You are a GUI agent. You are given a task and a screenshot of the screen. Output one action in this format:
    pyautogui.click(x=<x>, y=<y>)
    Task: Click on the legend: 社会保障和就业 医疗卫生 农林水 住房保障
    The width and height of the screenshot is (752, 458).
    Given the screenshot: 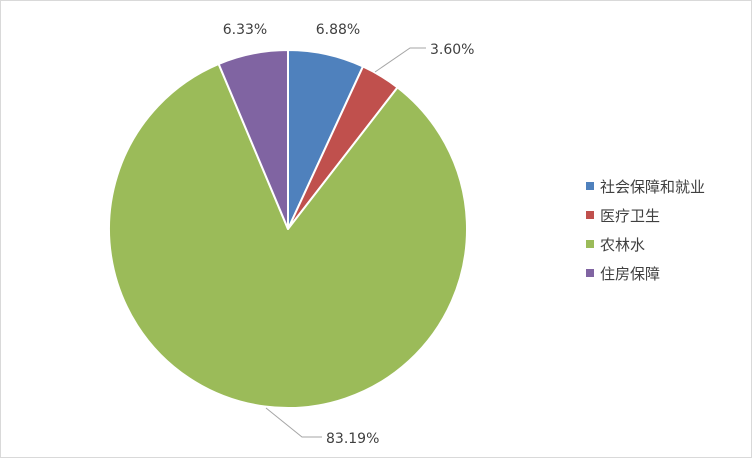 What is the action you would take?
    pyautogui.click(x=666, y=234)
    